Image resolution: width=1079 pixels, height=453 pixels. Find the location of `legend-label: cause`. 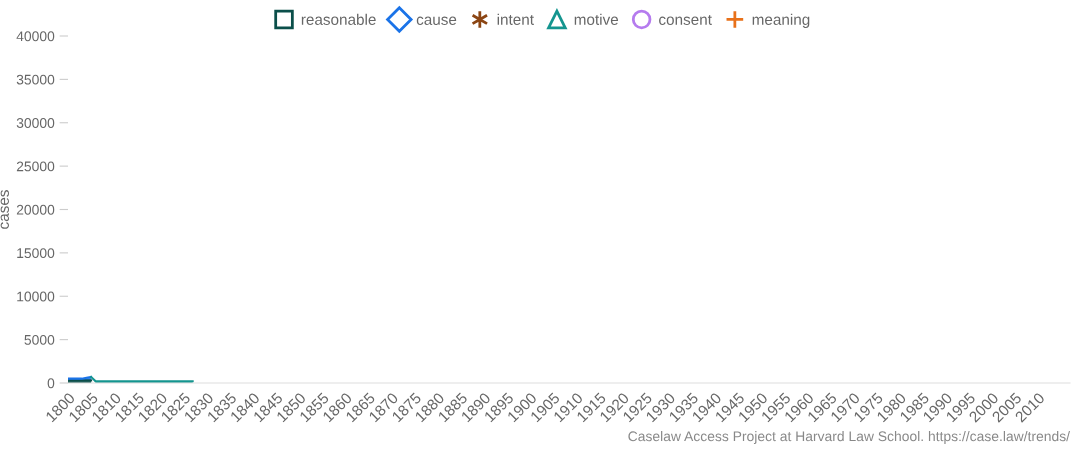

legend-label: cause is located at coordinates (436, 20).